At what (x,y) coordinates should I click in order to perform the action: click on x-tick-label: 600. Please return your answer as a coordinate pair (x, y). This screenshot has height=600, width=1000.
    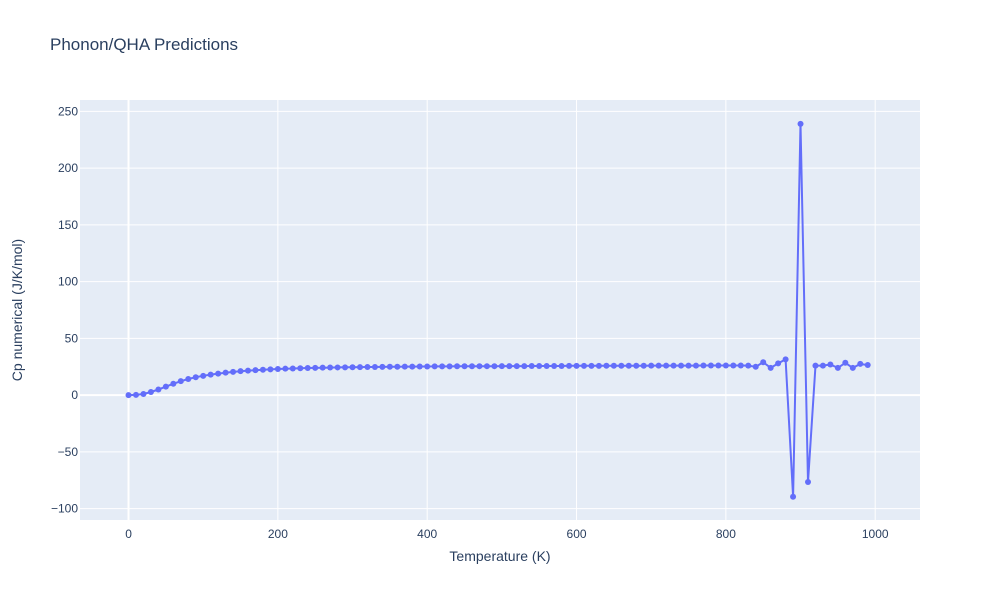
    Looking at the image, I should click on (577, 534).